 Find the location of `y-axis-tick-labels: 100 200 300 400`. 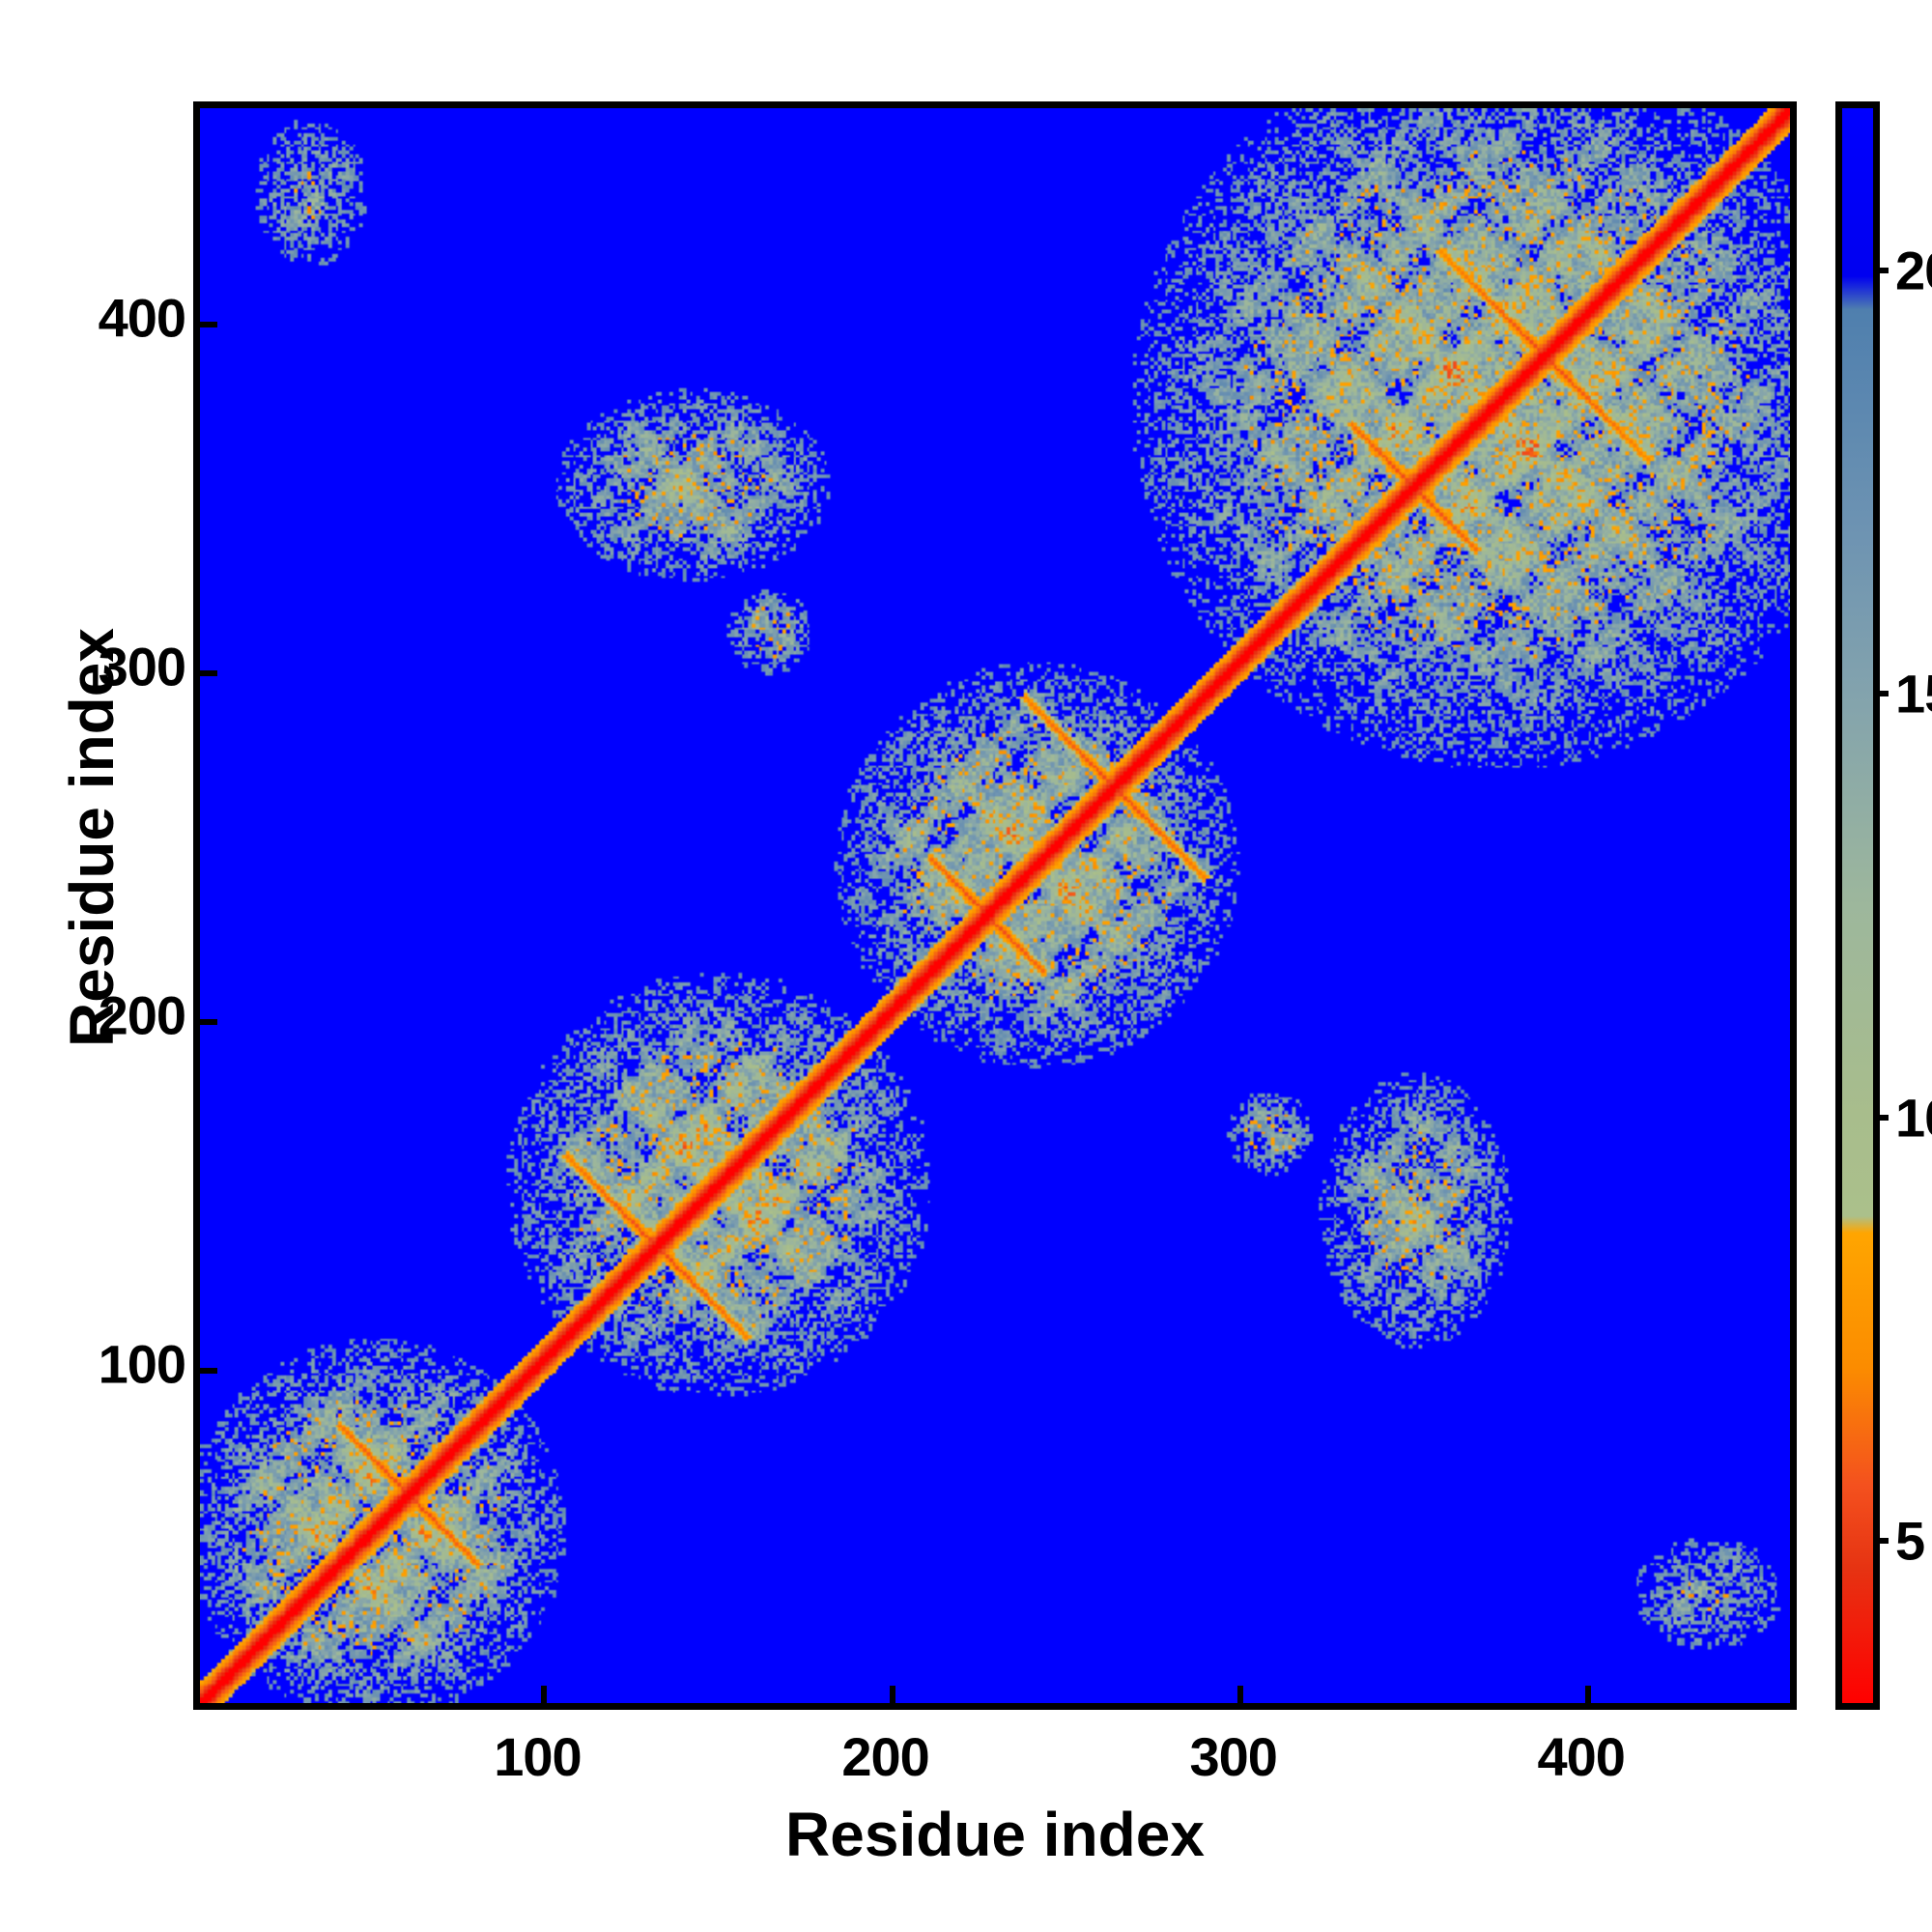

y-axis-tick-labels: 100 200 300 400 is located at coordinates (93, 905).